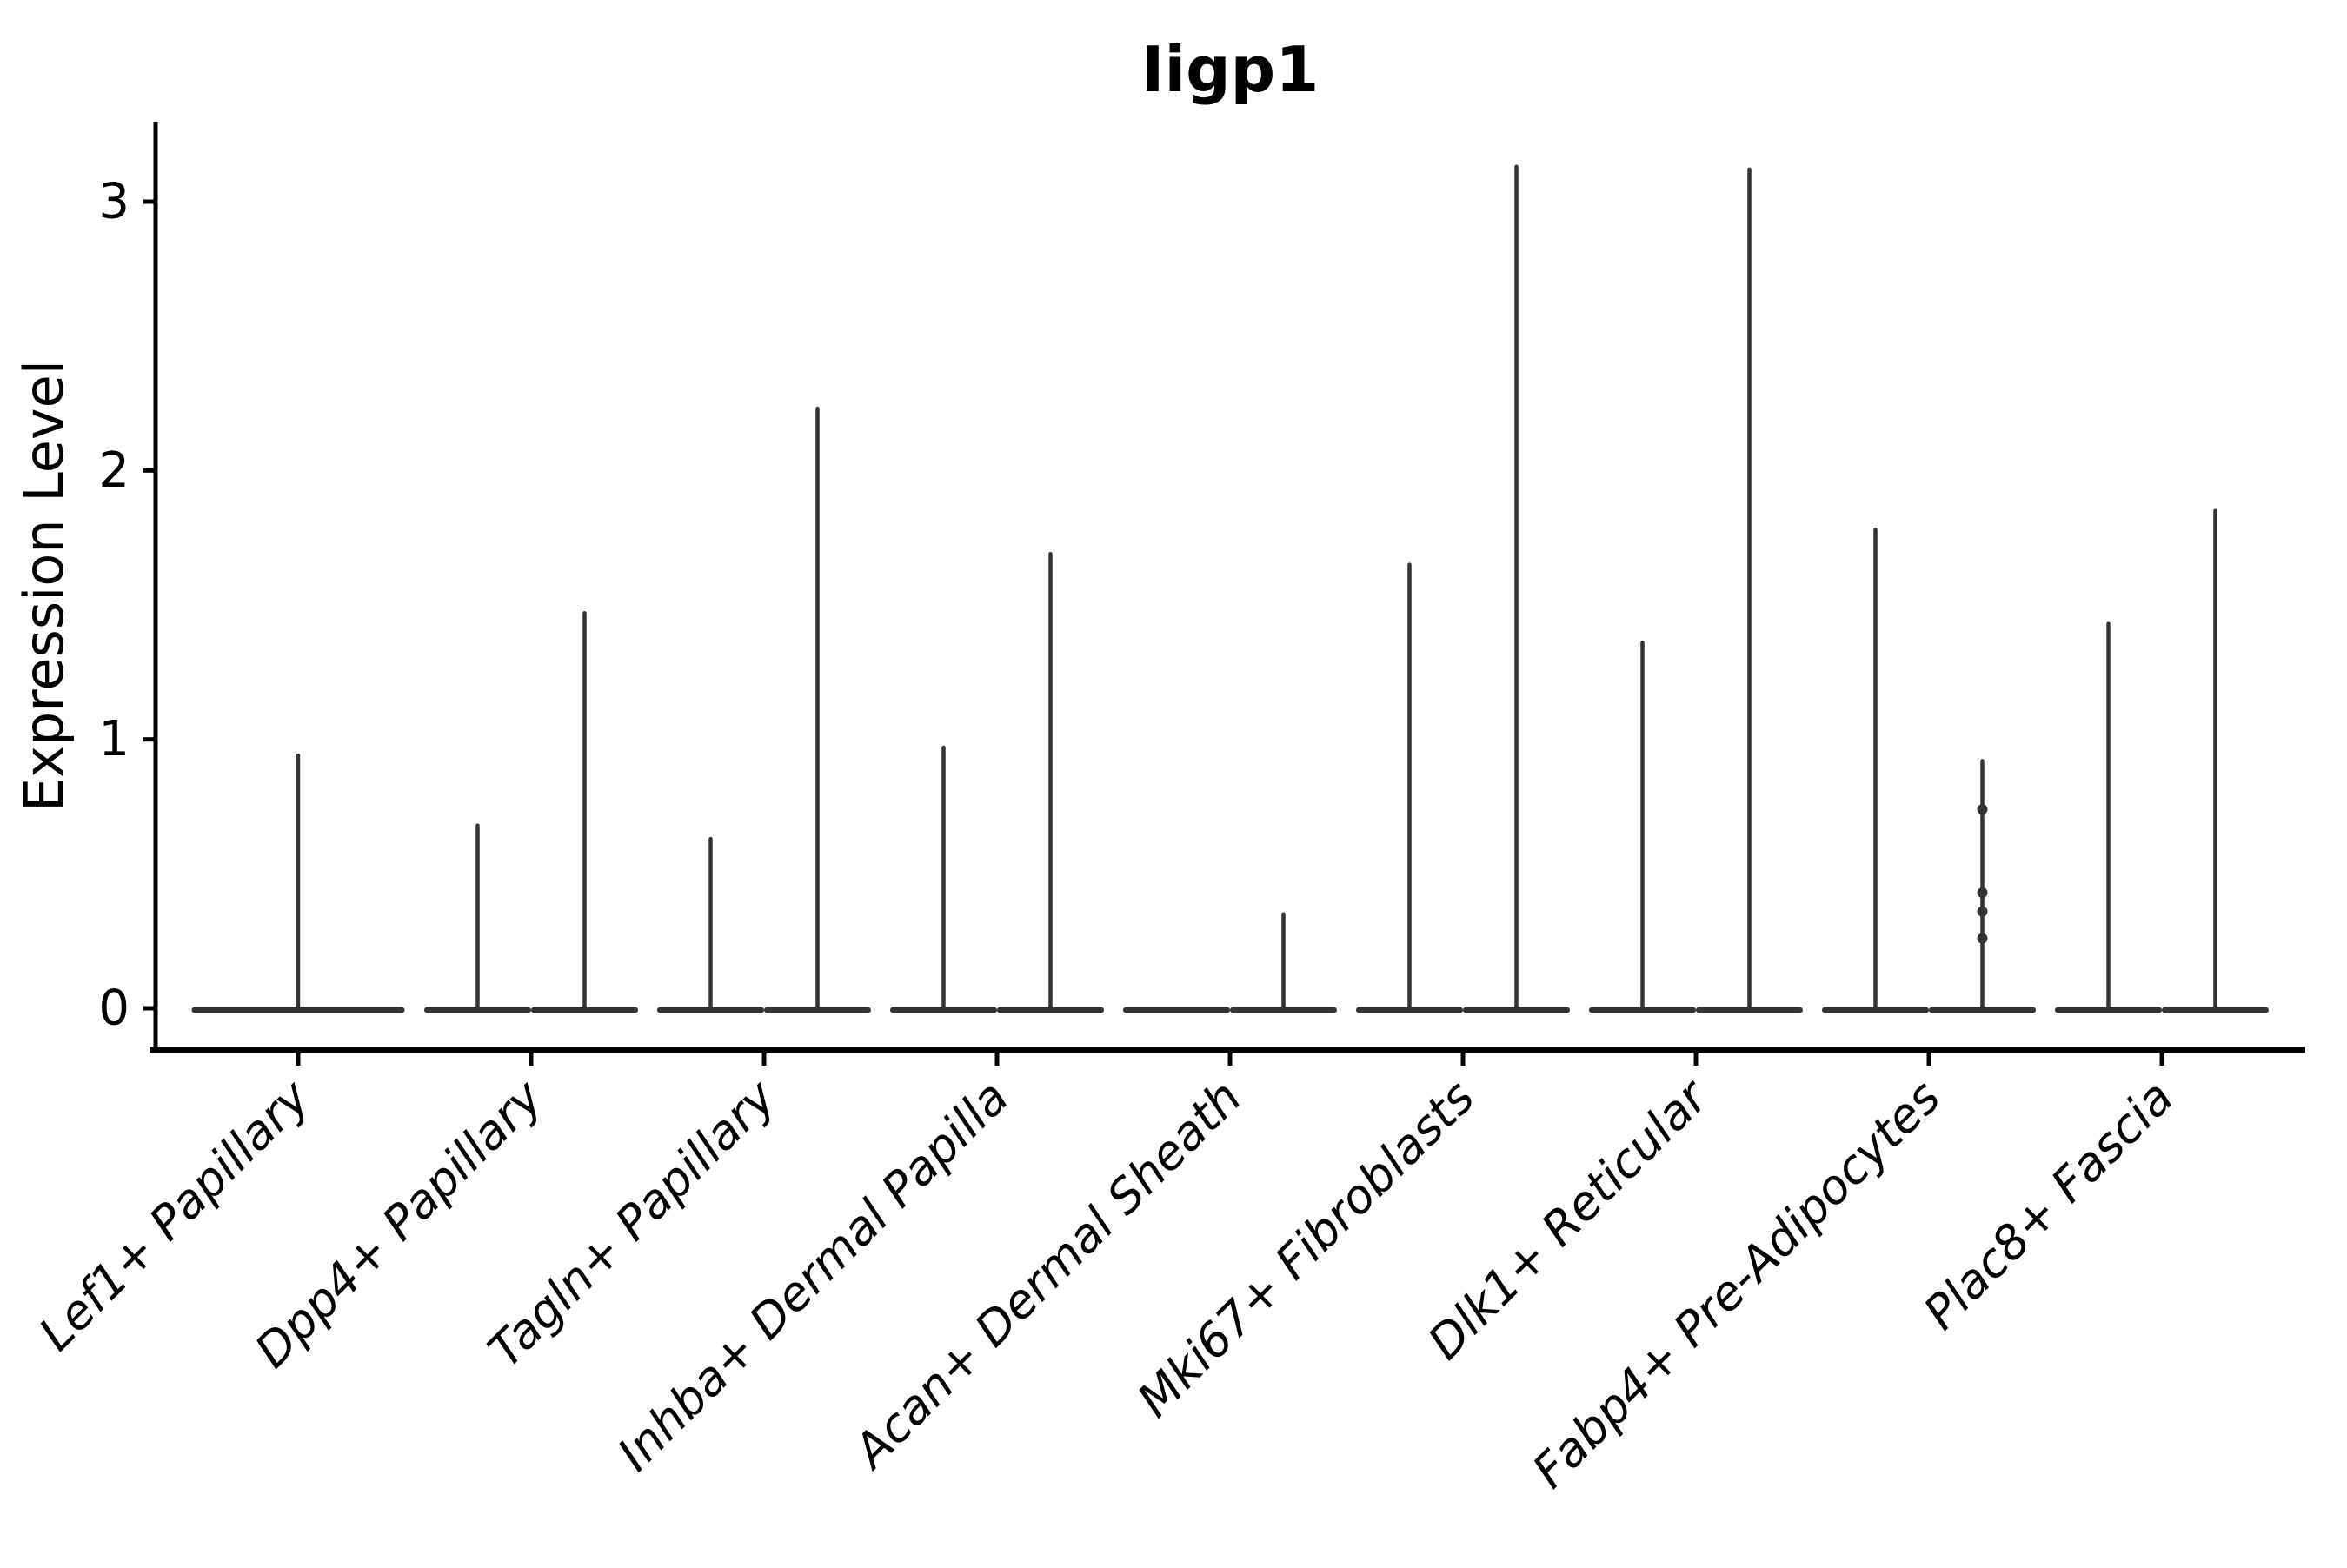 The image size is (2347, 1568). What do you see at coordinates (114, 470) in the screenshot?
I see `y-tick-label: 2` at bounding box center [114, 470].